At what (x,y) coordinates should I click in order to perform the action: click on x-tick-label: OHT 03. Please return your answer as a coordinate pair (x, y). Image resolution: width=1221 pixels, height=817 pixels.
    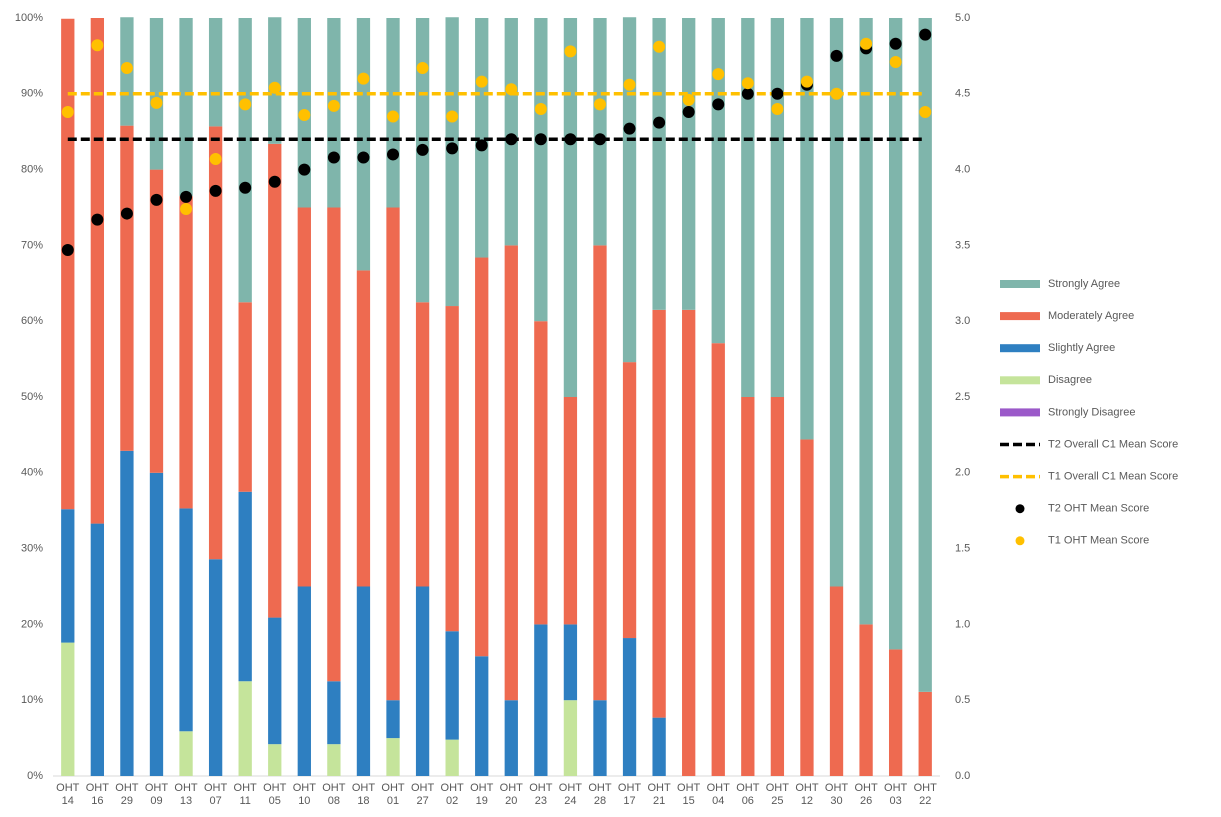
    Looking at the image, I should click on (896, 794).